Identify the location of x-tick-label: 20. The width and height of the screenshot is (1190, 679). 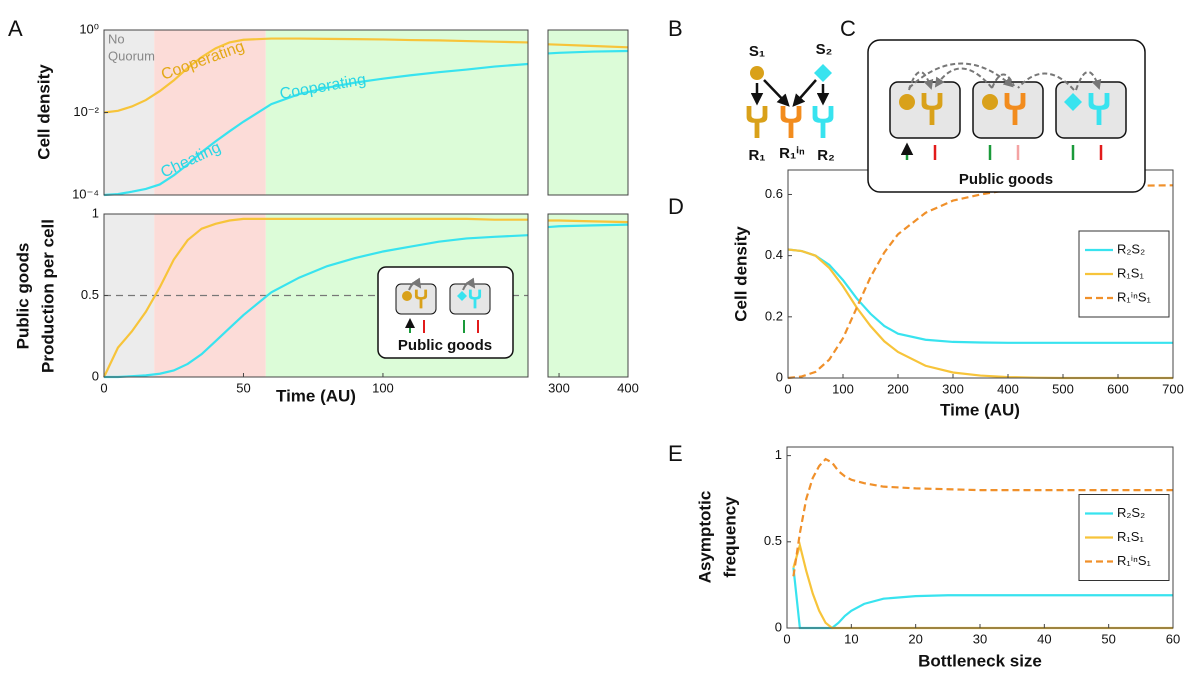
(915, 638).